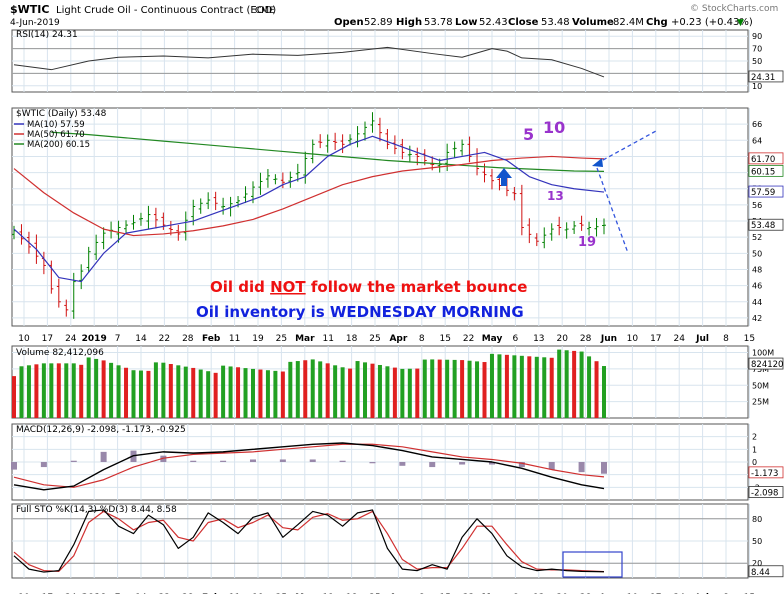 The width and height of the screenshot is (784, 598). I want to click on price-right-label-2-tag: 57.59, so click(763, 193).